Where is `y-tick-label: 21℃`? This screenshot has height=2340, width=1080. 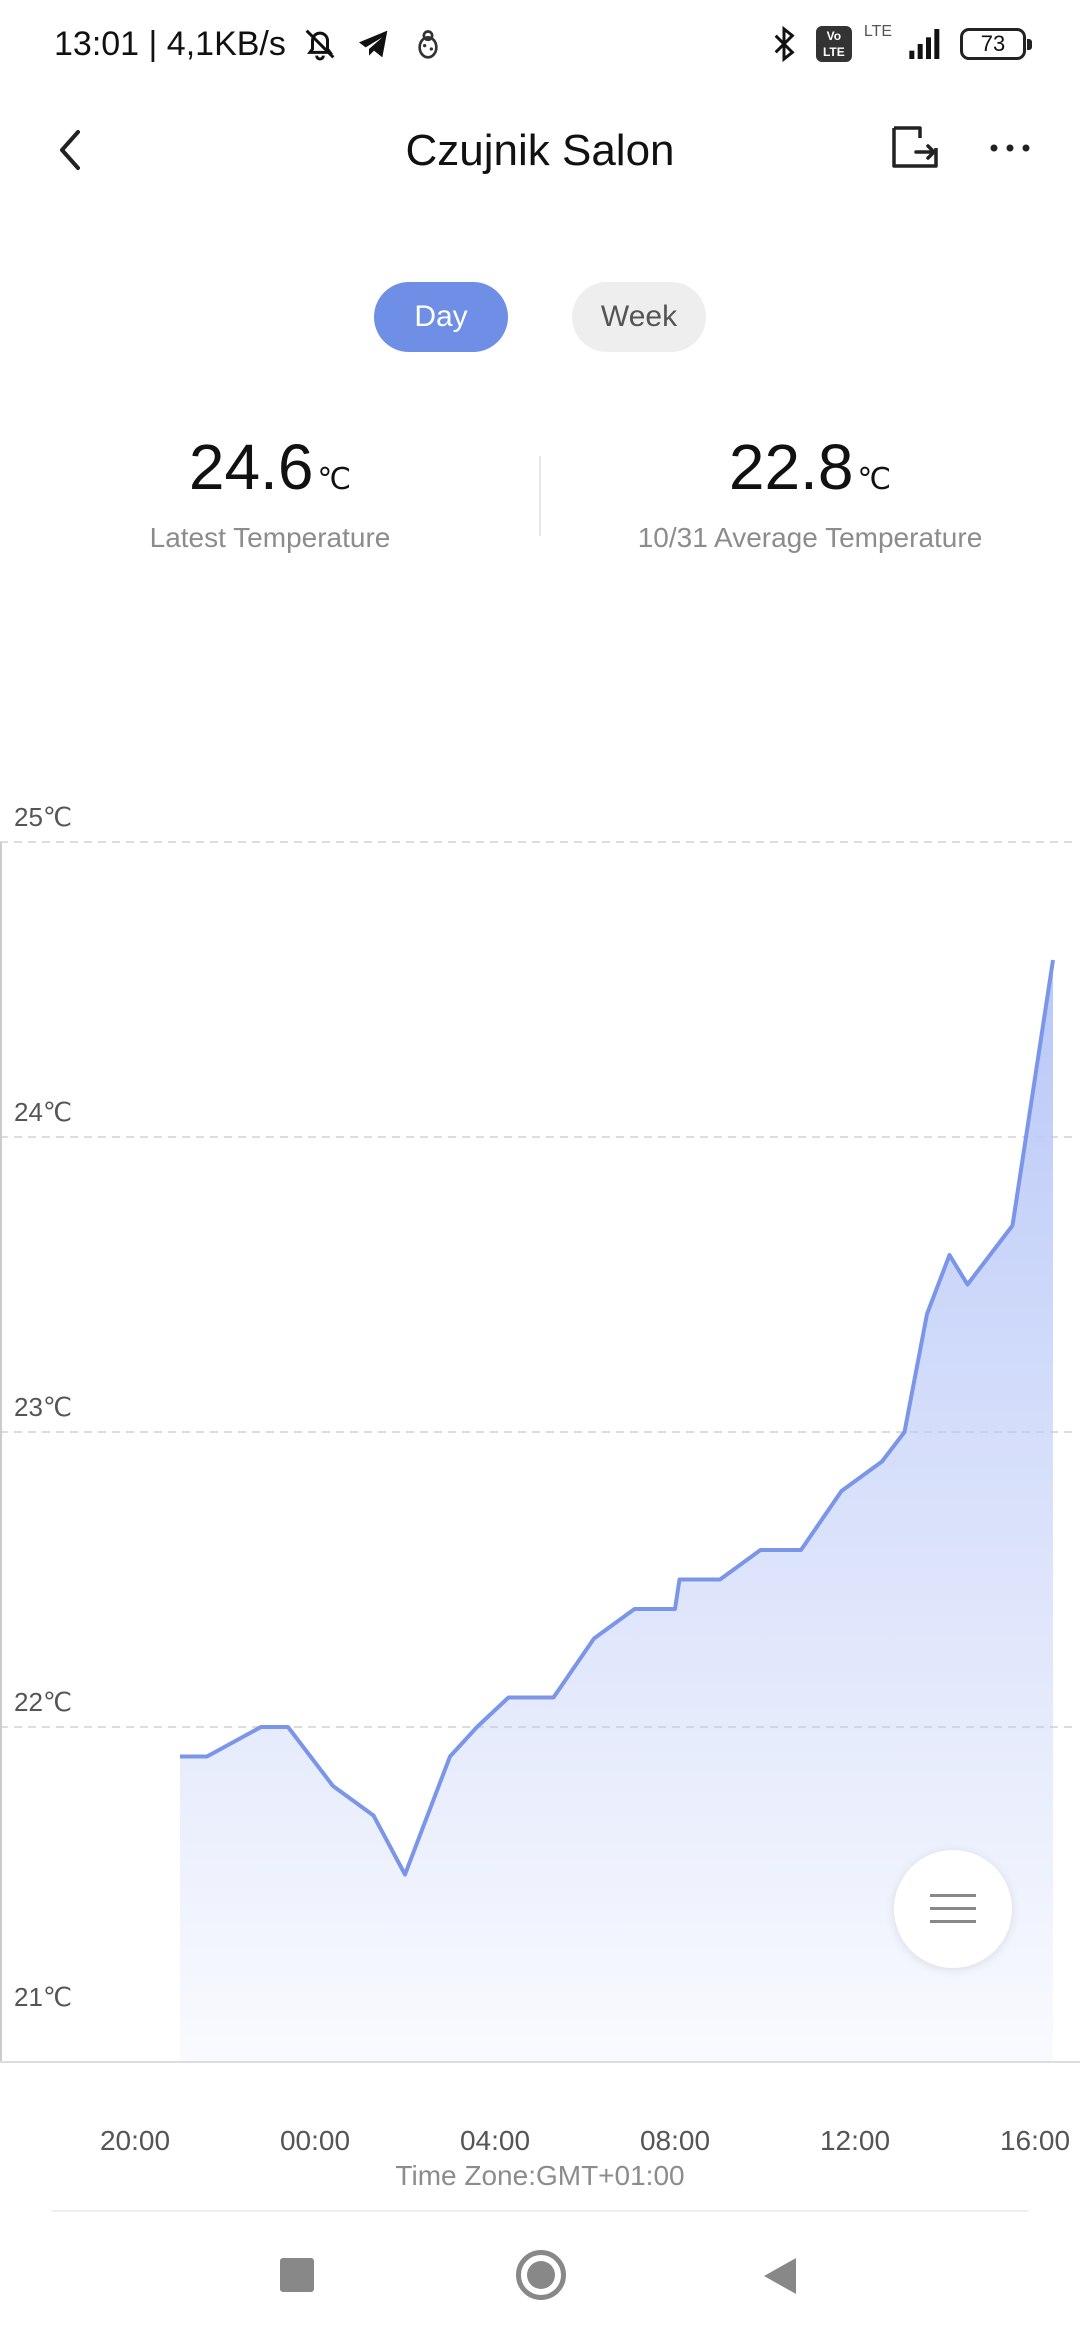
y-tick-label: 21℃ is located at coordinates (43, 1997).